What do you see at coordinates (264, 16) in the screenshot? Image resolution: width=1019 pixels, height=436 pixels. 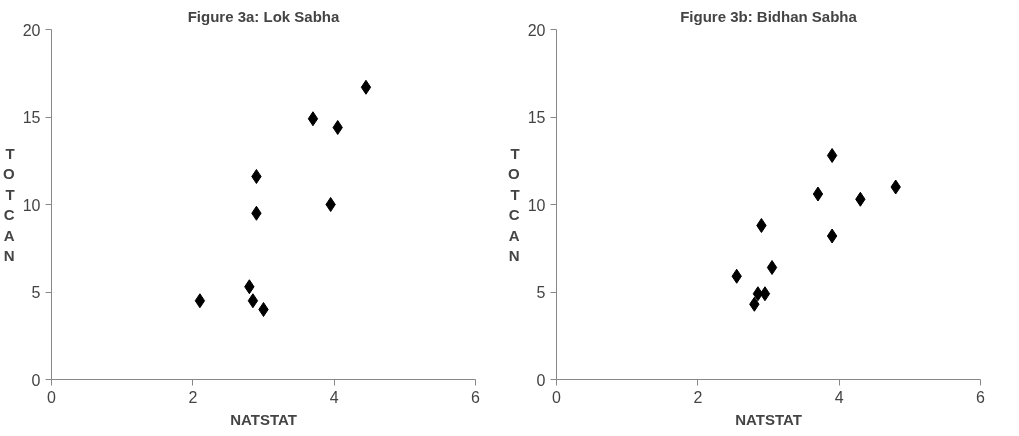 I see `chart-title: Figure 3a: Lok Sabha` at bounding box center [264, 16].